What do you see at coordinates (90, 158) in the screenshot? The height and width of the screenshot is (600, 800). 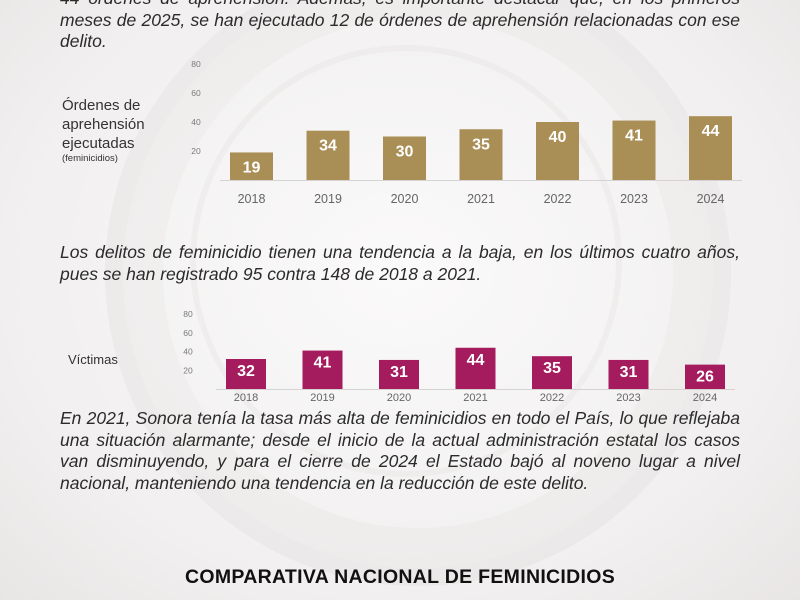 I see `orders-label-note: (feminicidios)` at bounding box center [90, 158].